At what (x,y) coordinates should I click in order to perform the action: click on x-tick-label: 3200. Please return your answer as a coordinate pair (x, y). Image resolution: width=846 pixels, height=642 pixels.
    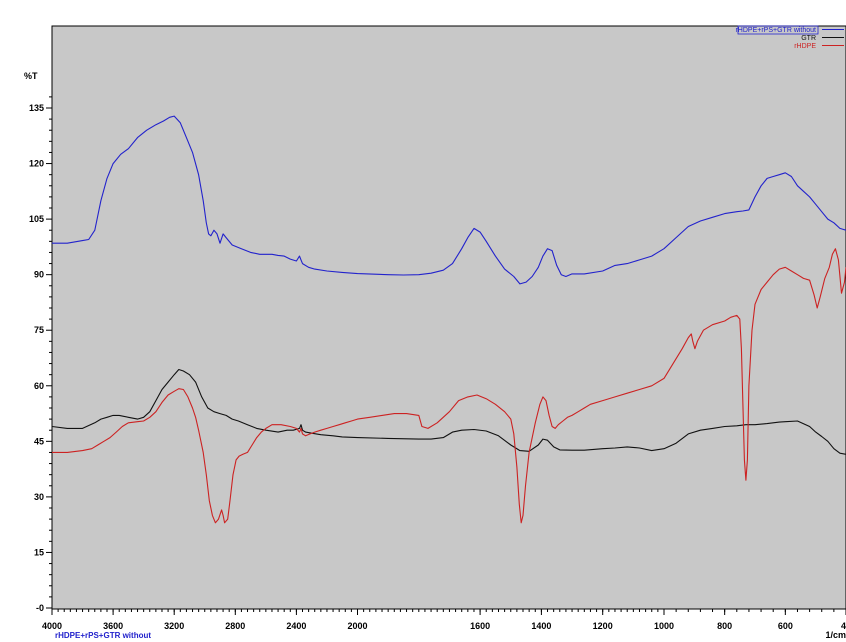
    Looking at the image, I should click on (174, 626).